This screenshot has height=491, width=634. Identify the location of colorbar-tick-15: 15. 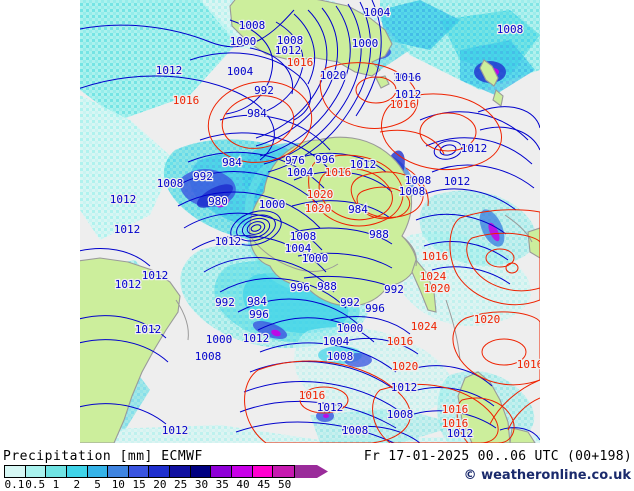
(139, 484).